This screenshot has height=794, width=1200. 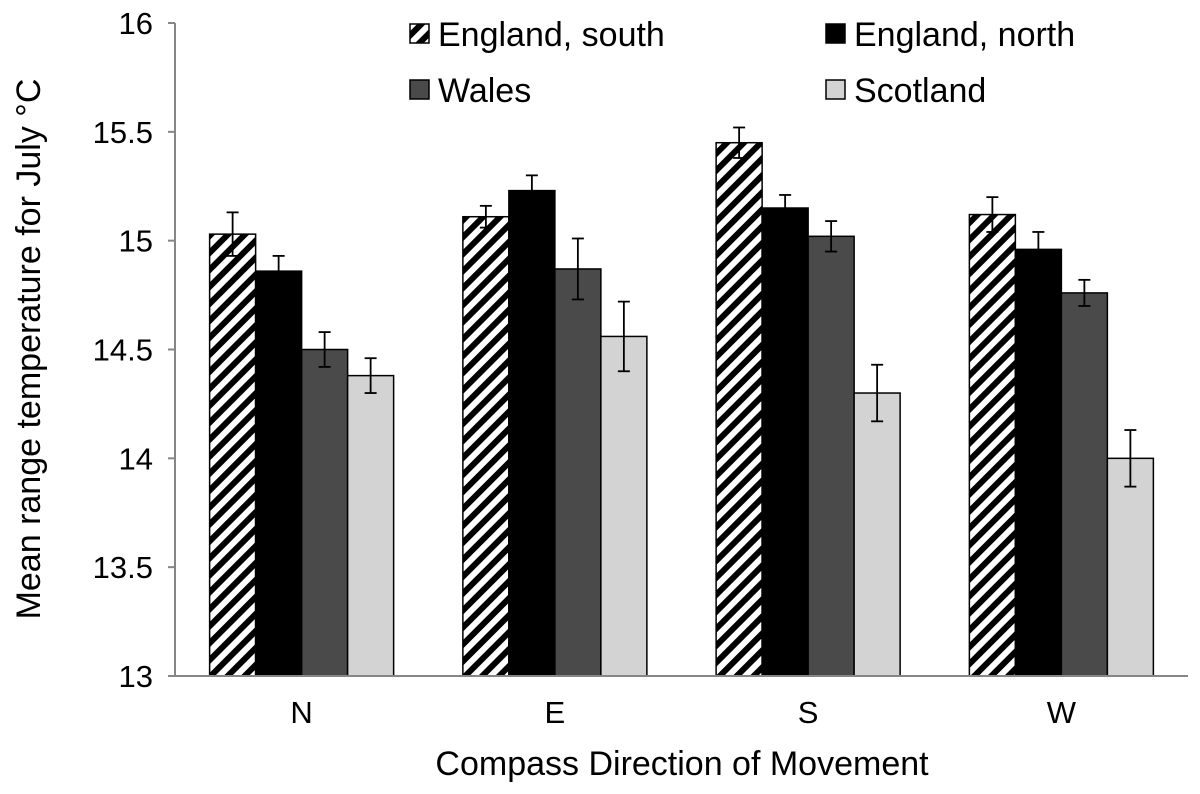 What do you see at coordinates (123, 350) in the screenshot?
I see `y-tick-label: 14.5` at bounding box center [123, 350].